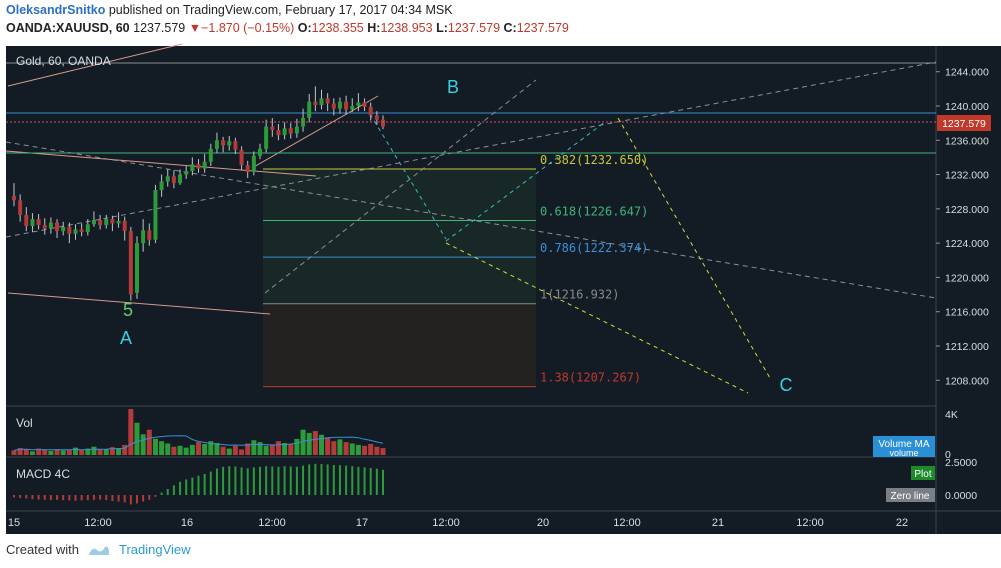  What do you see at coordinates (408, 176) in the screenshot?
I see `projection-b-down` at bounding box center [408, 176].